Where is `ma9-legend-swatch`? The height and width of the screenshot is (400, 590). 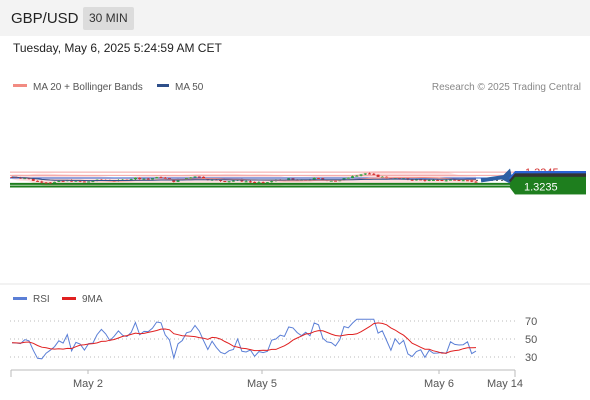 ma9-legend-swatch is located at coordinates (69, 298).